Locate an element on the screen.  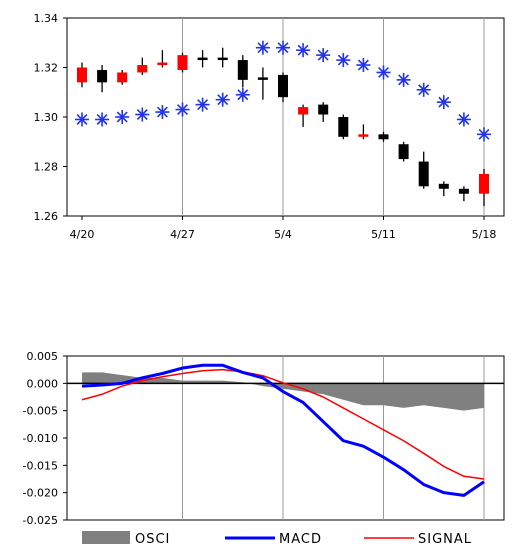
top-y-tick-label: 1.32 is located at coordinates (46, 68).